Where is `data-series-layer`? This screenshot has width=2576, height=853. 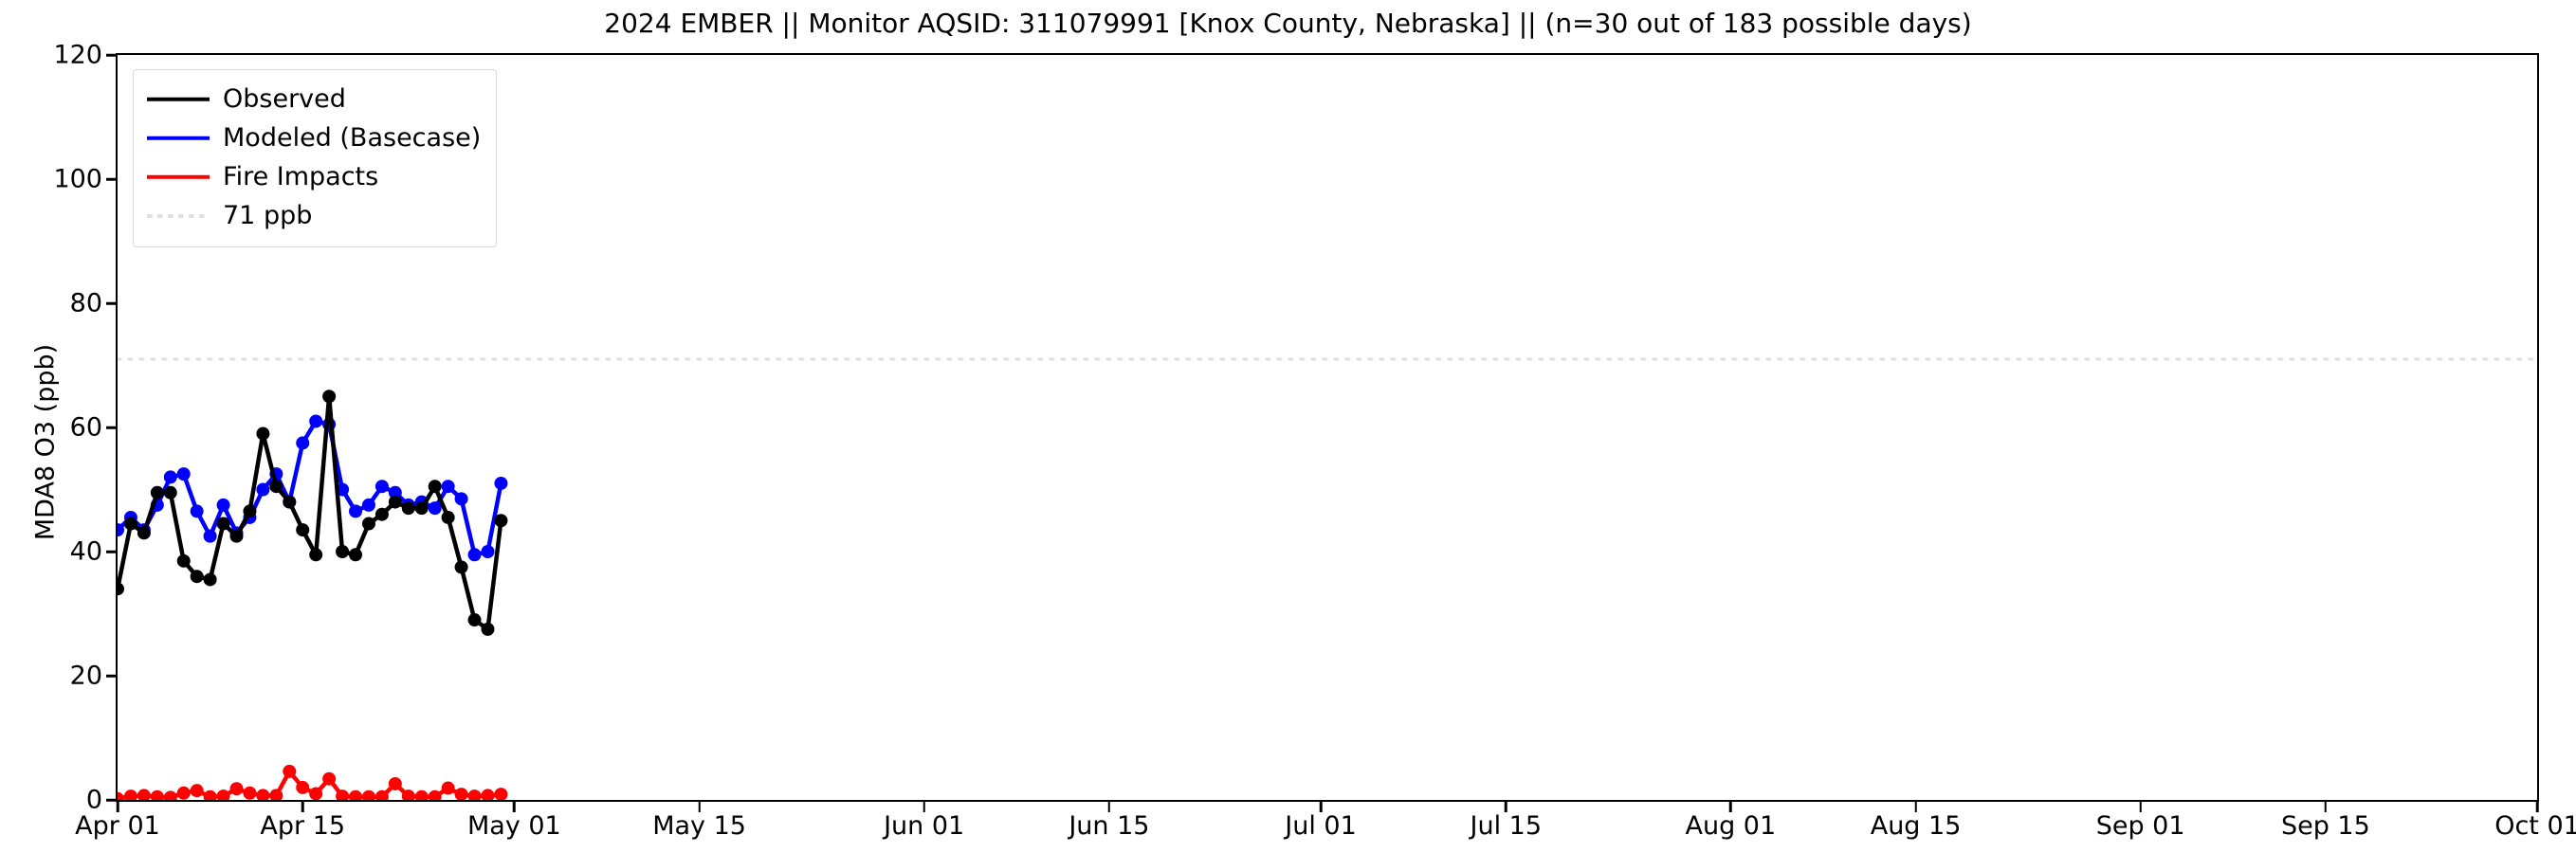 data-series-layer is located at coordinates (313, 595).